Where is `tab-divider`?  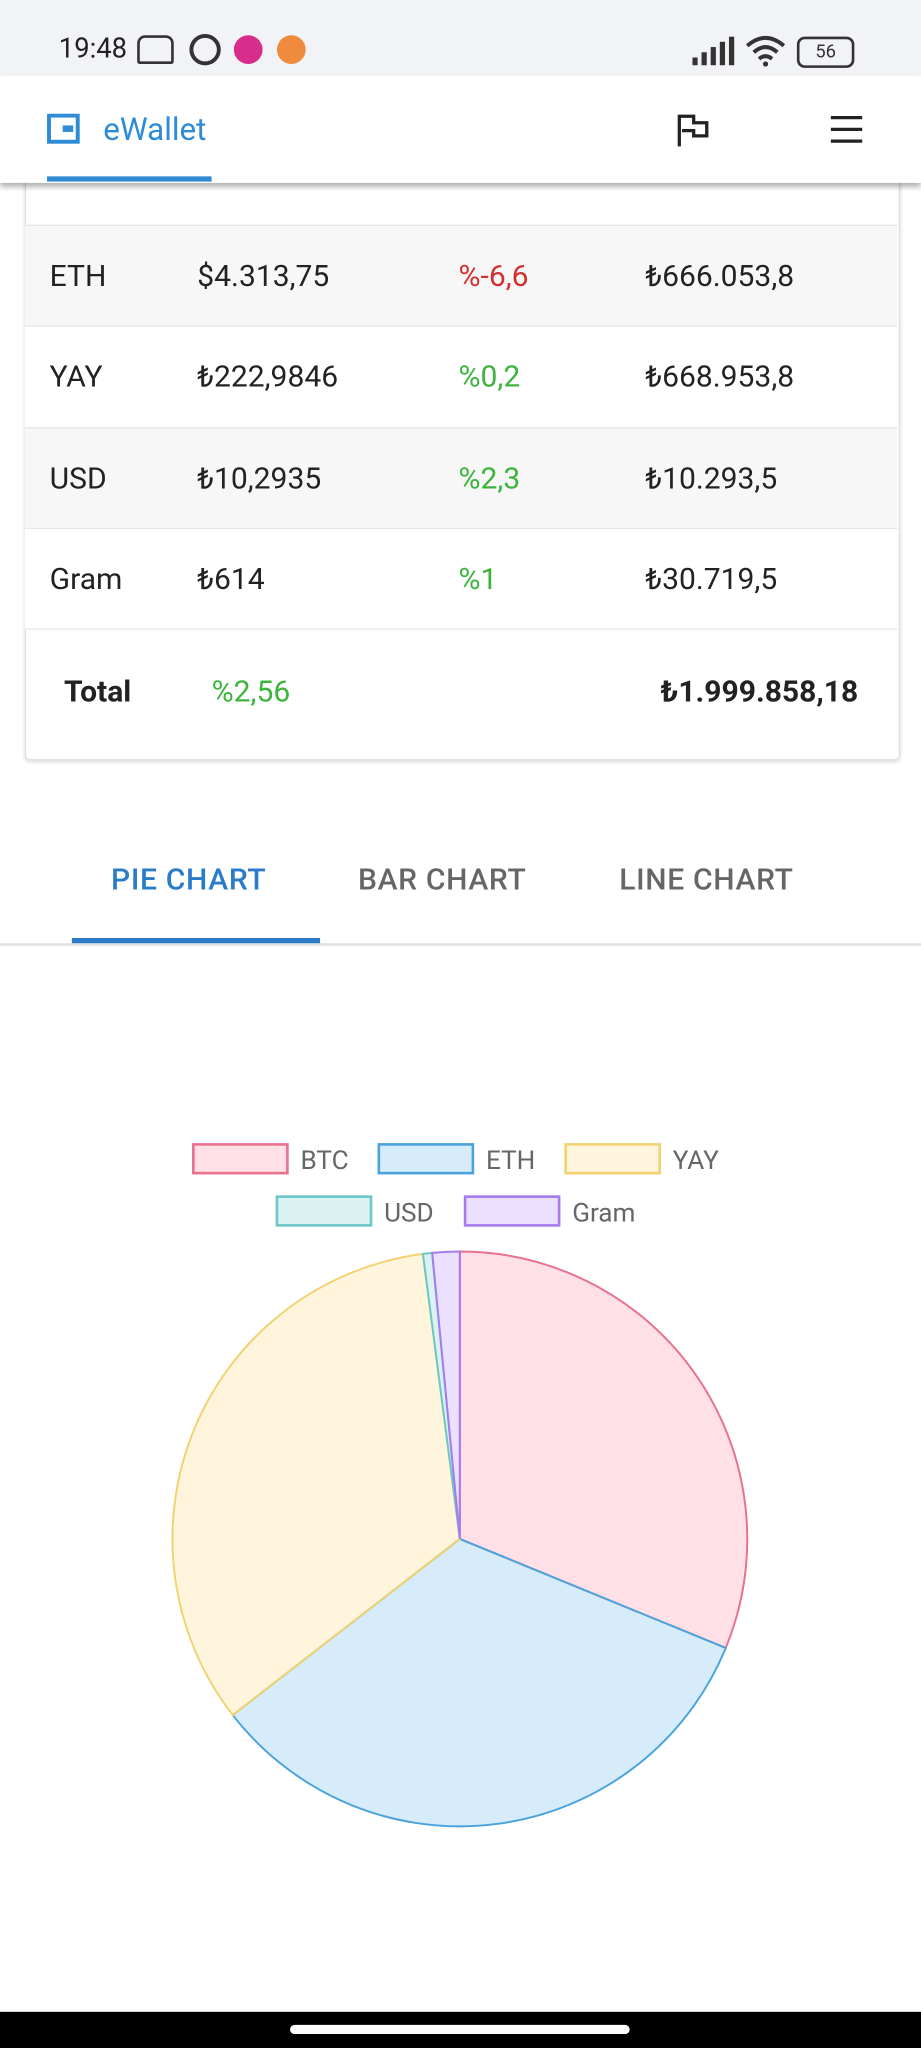 tab-divider is located at coordinates (460, 944).